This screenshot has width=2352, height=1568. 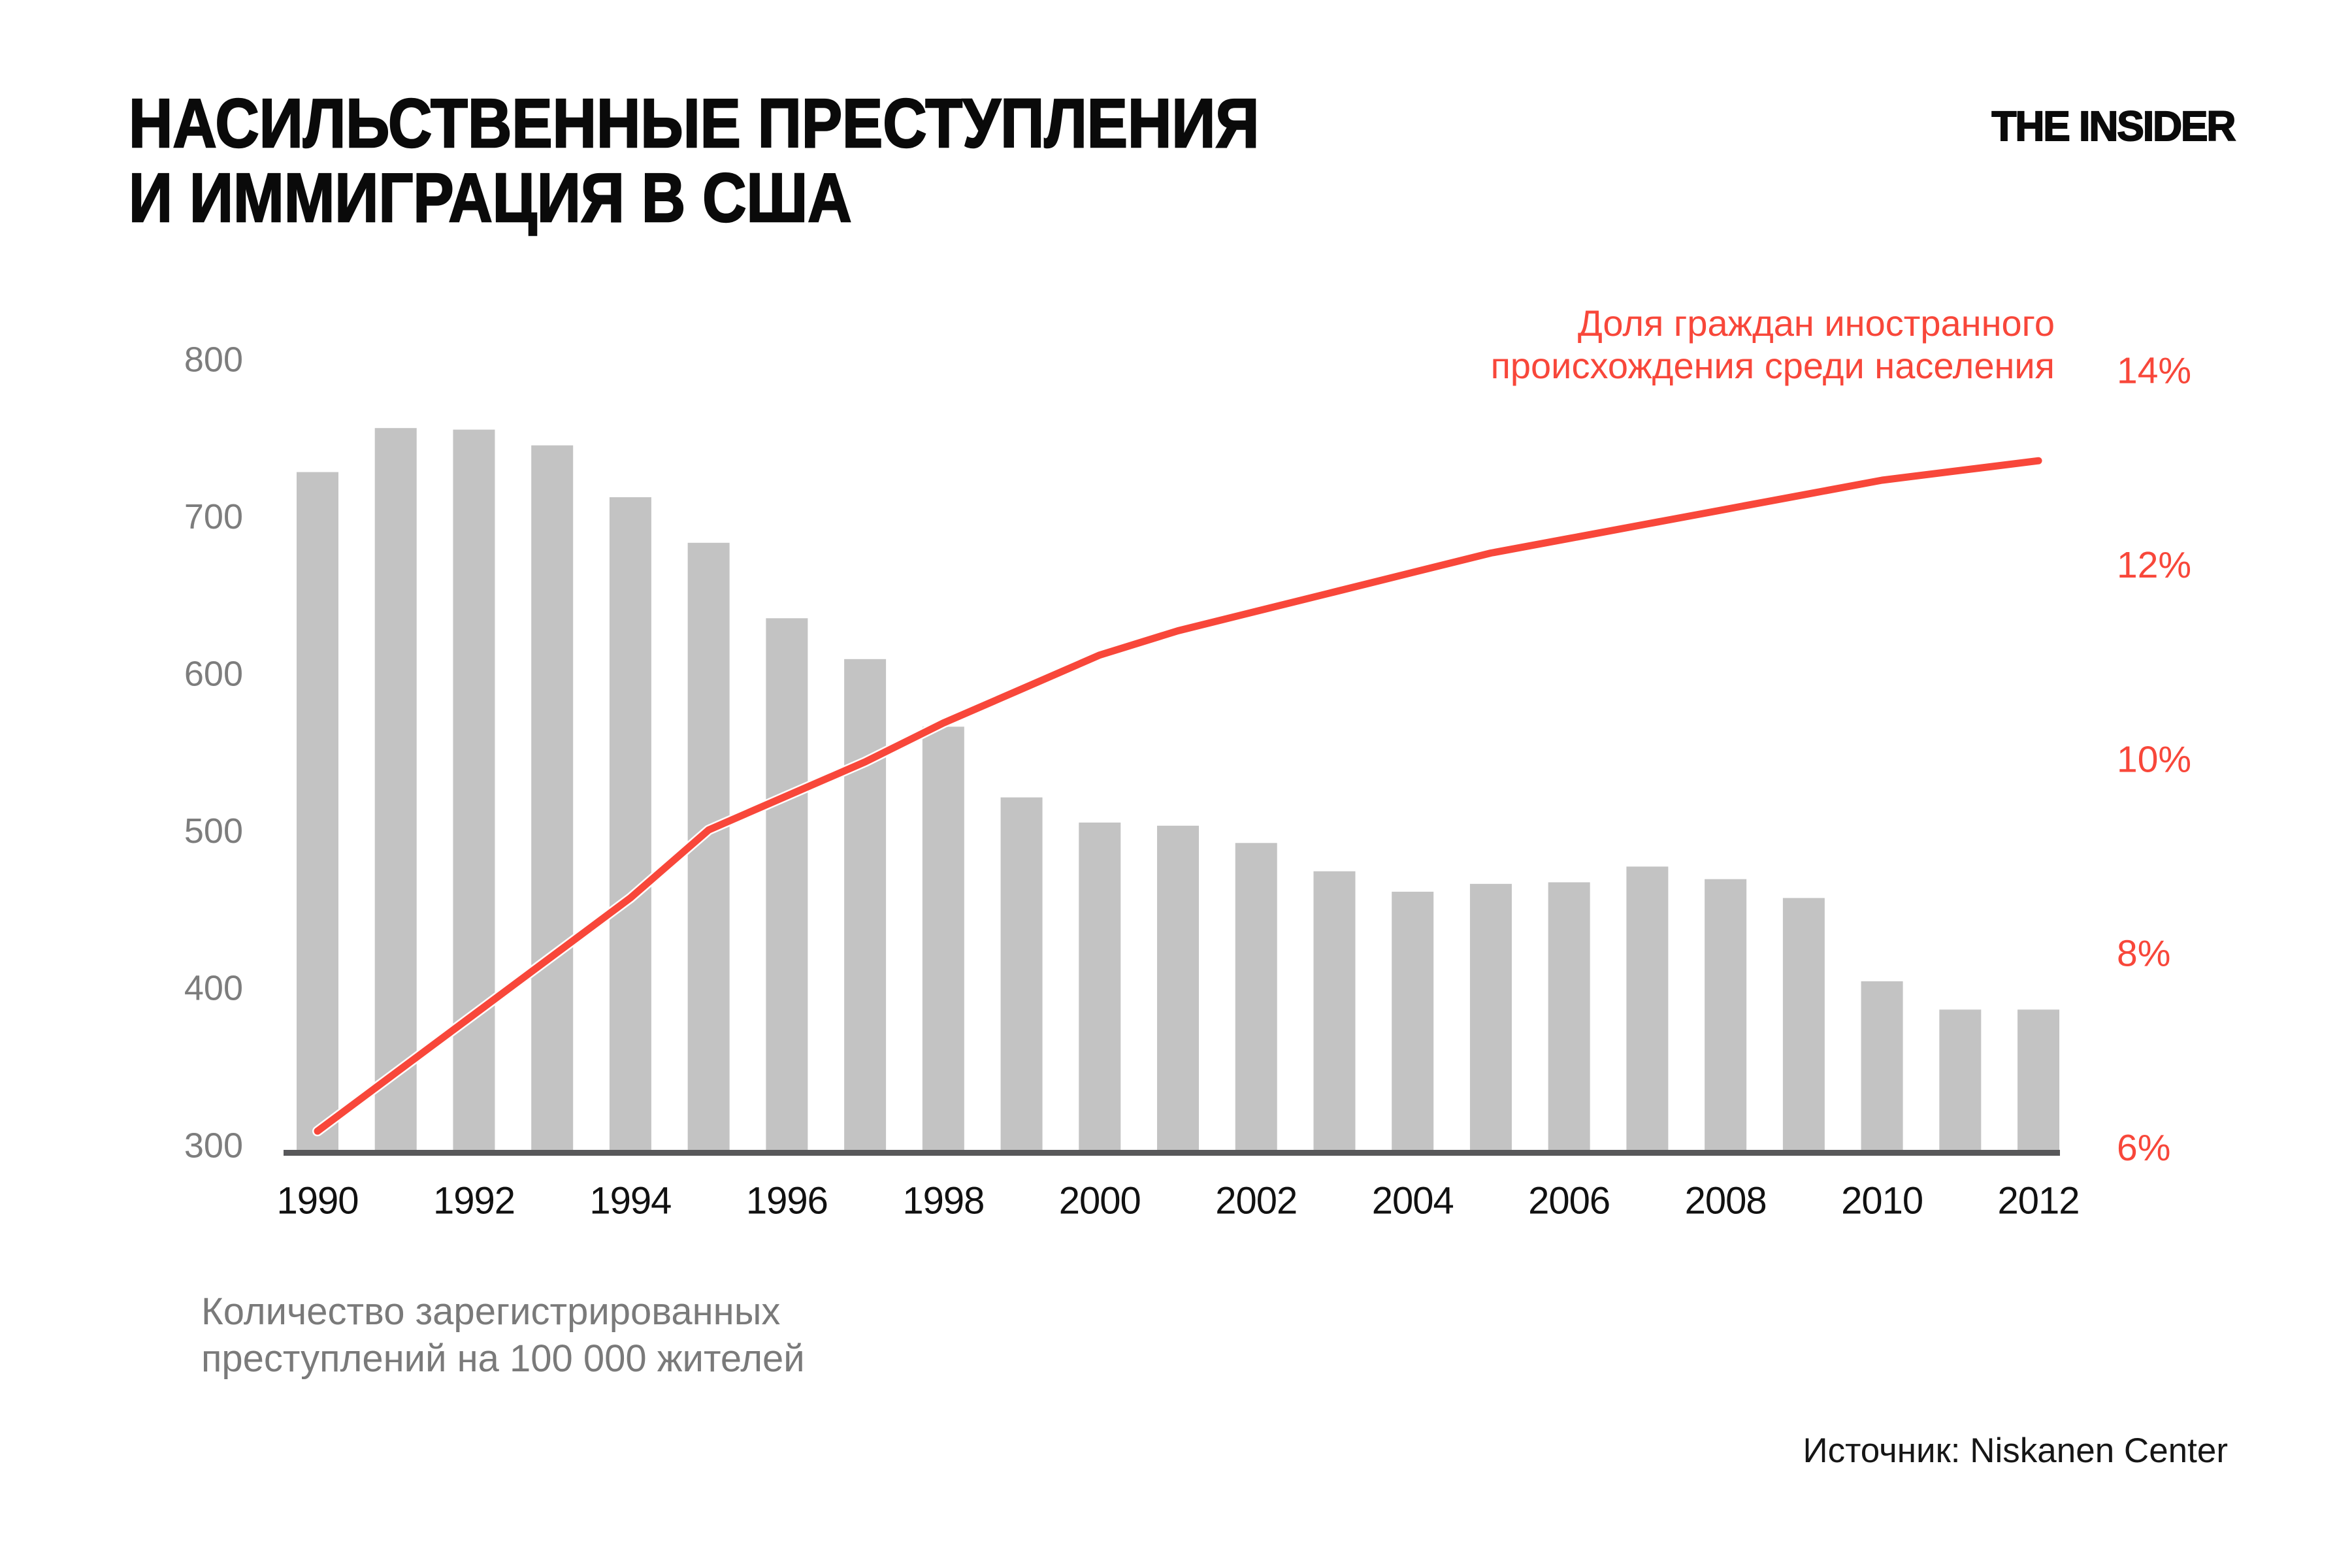 I want to click on x-axis-tick-1990: 1990, so click(x=317, y=1200).